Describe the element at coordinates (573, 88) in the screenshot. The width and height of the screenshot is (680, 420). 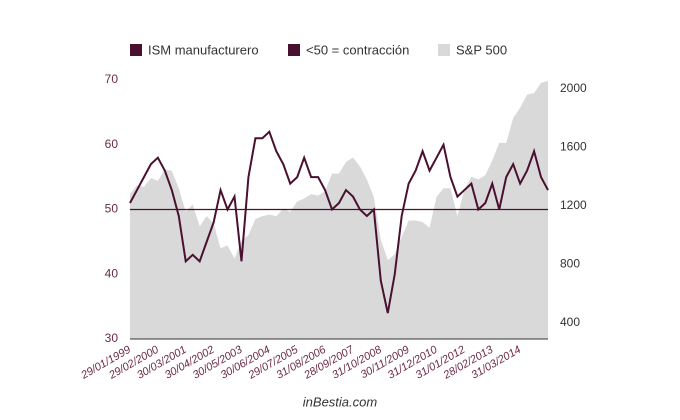
I see `y2-tick-label: 2000` at that location.